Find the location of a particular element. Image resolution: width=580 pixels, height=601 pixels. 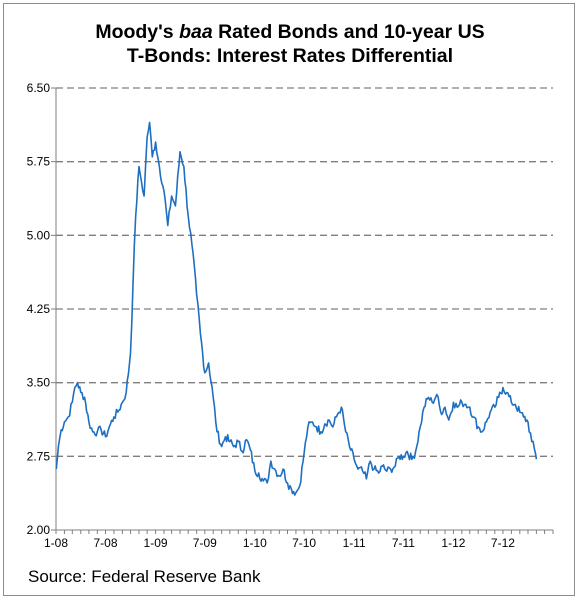

x-tick-label: 1-09 is located at coordinates (156, 543).